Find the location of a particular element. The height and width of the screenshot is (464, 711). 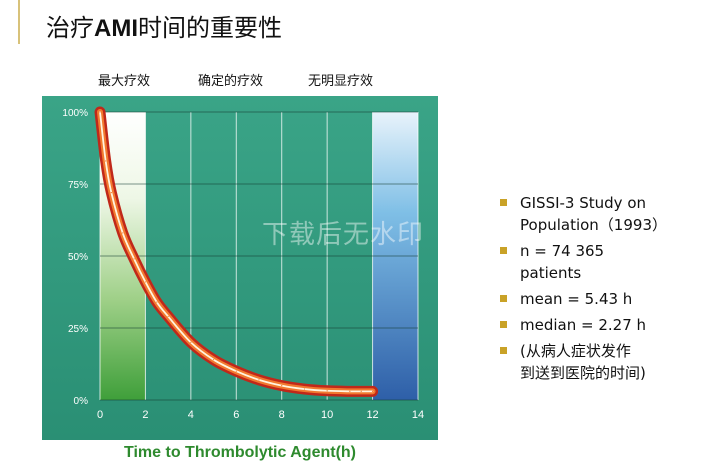

y-tick-label: 50% is located at coordinates (78, 257).